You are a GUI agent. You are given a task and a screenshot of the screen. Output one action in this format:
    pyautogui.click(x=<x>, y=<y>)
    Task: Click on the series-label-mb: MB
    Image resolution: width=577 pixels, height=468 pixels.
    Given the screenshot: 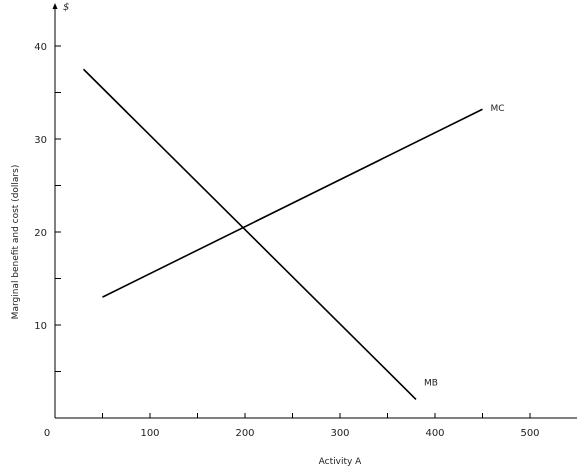 What is the action you would take?
    pyautogui.click(x=431, y=383)
    